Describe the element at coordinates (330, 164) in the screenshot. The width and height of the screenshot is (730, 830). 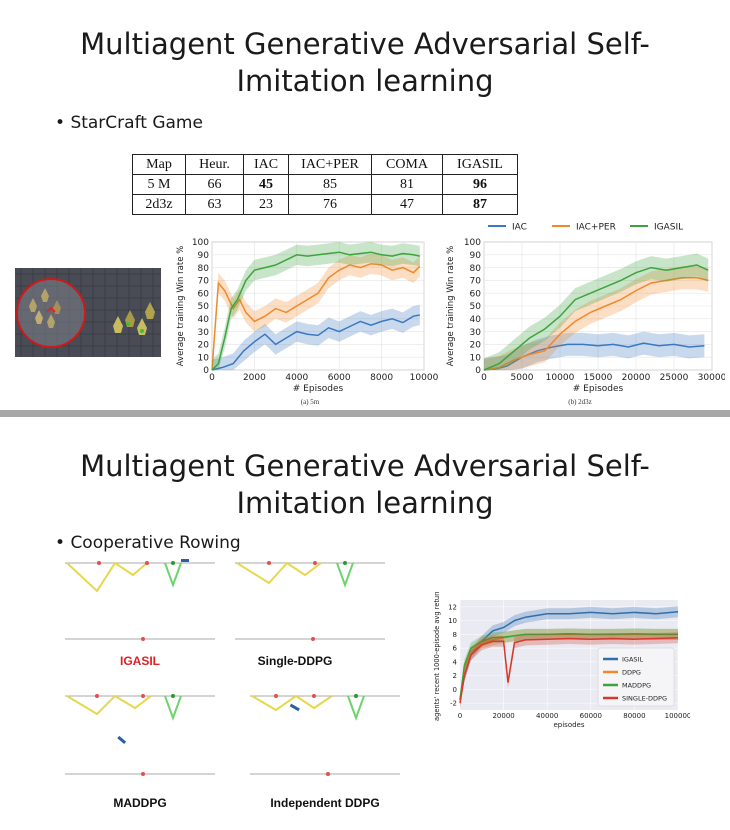
I see `table-header-cell: IAC+PER` at that location.